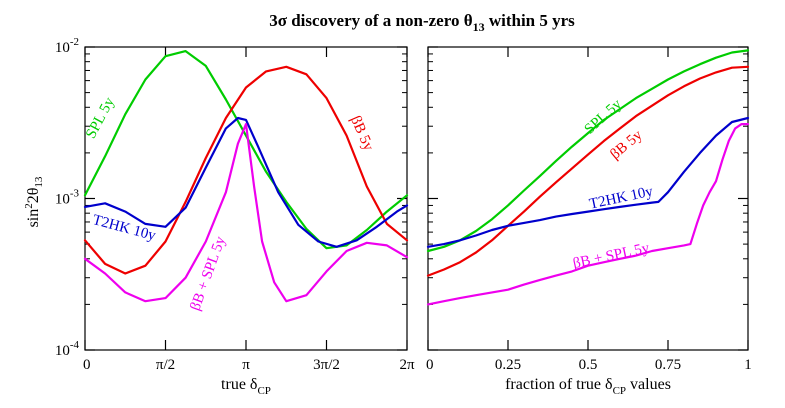 This screenshot has width=785, height=408. What do you see at coordinates (588, 365) in the screenshot?
I see `right-x-tick-label: 0.5` at bounding box center [588, 365].